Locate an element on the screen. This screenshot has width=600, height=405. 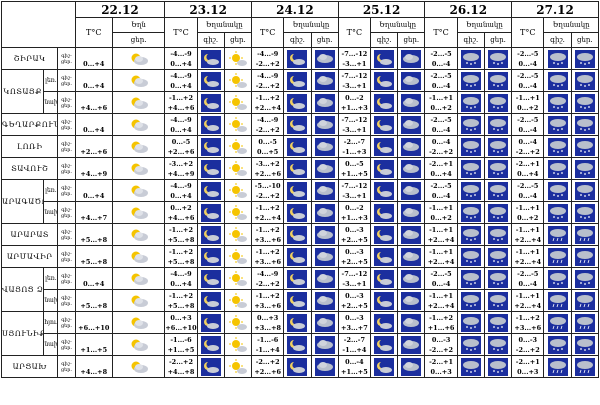
temperature-cell: 0...+3 +6...+10 is located at coordinates (181, 322).